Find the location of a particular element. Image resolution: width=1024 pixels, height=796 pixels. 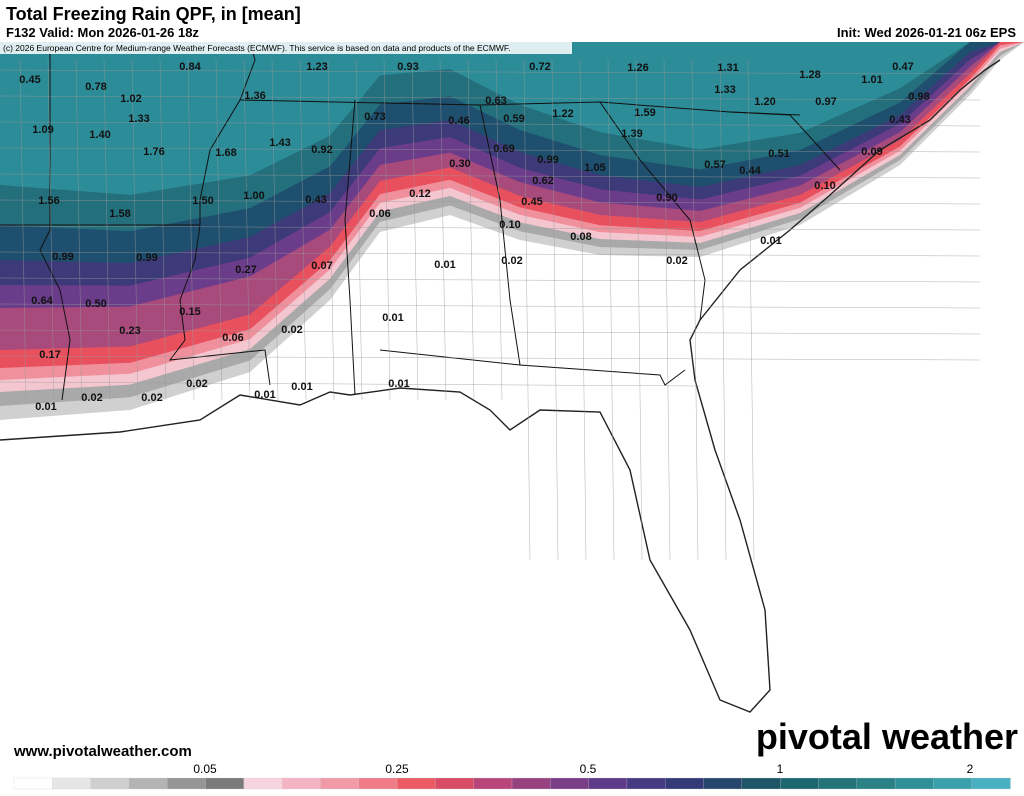

point-value: 1.02 is located at coordinates (130, 99).